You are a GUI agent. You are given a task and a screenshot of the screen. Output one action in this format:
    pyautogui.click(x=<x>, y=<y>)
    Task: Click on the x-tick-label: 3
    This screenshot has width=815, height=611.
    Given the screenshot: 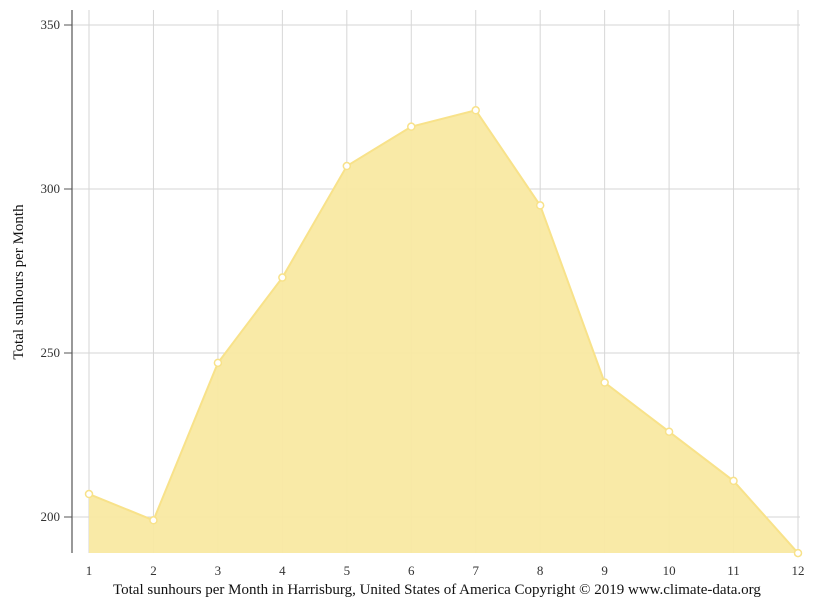 What is the action you would take?
    pyautogui.click(x=218, y=570)
    